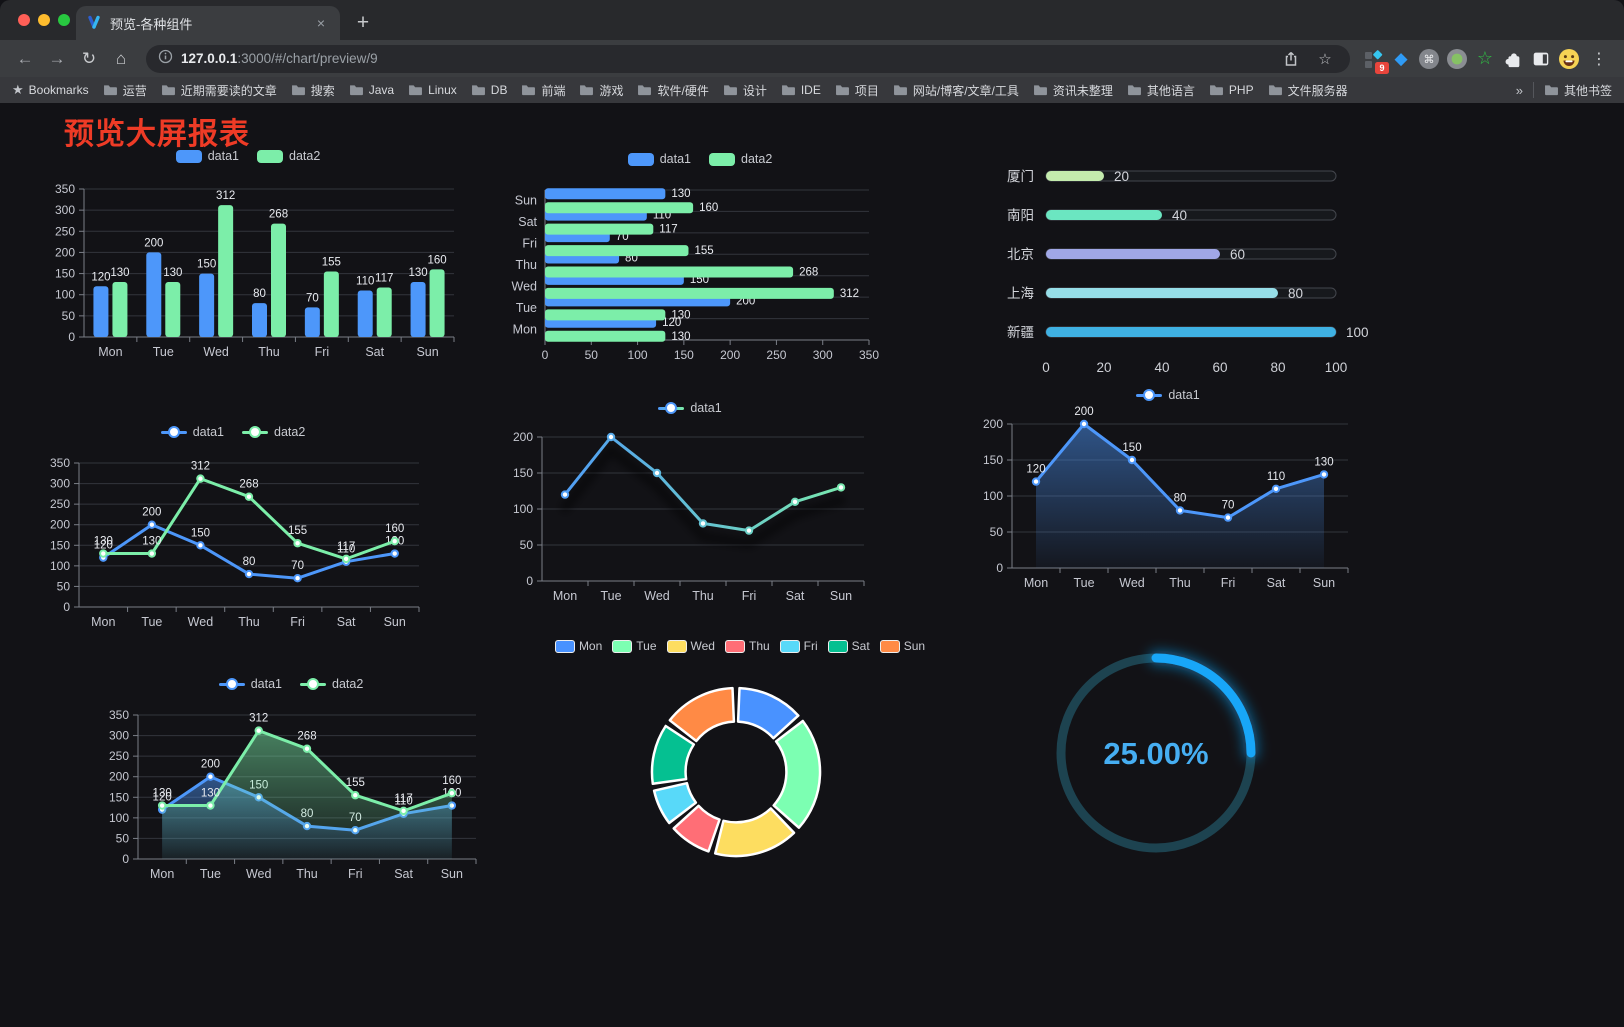  What do you see at coordinates (902, 646) in the screenshot?
I see `legend-item-Sun: Sun` at bounding box center [902, 646].